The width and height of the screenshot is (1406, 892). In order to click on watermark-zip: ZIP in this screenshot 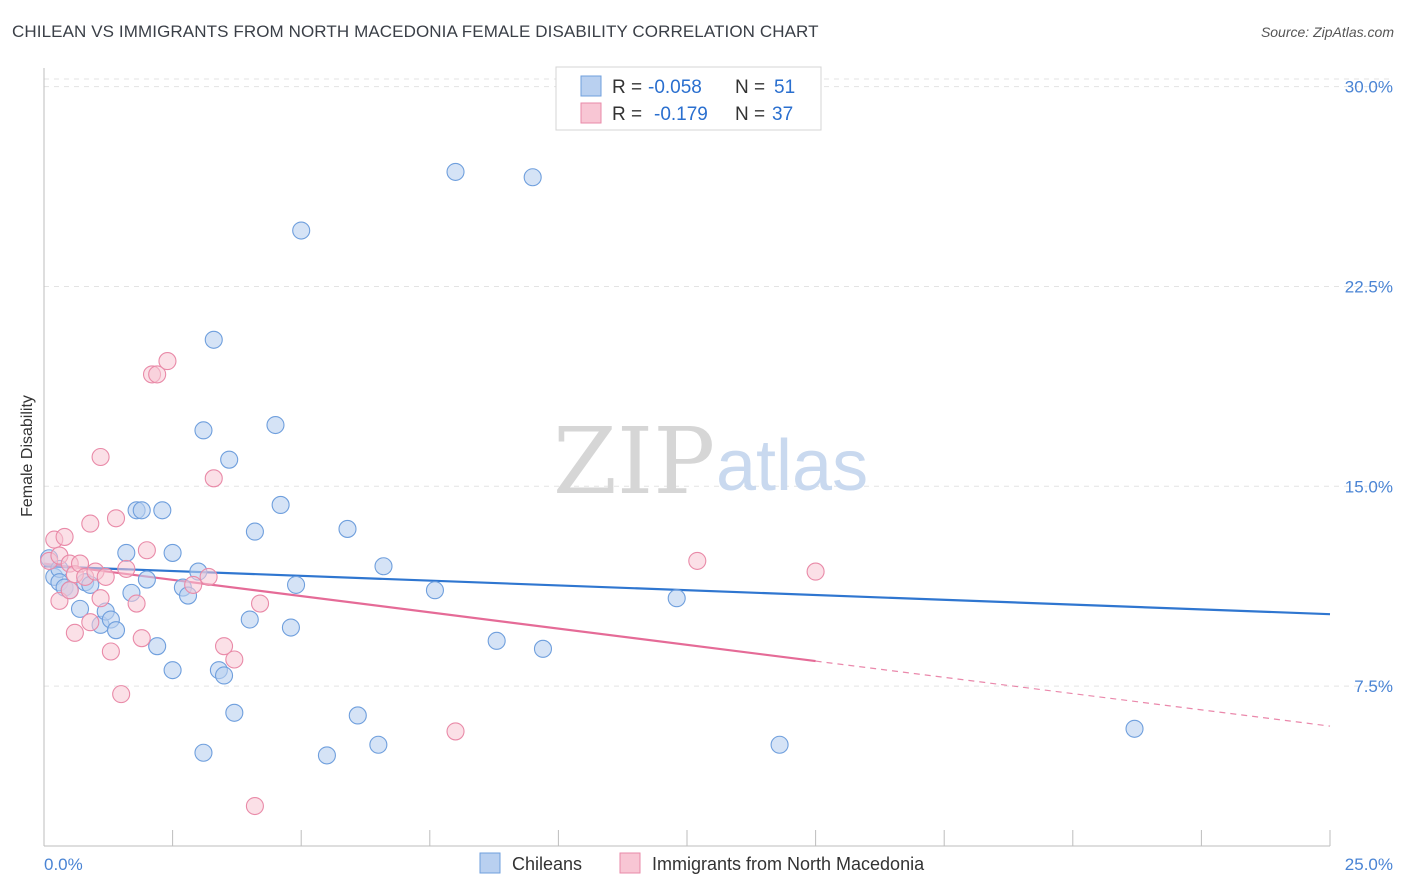, I will do `click(634, 461)`.